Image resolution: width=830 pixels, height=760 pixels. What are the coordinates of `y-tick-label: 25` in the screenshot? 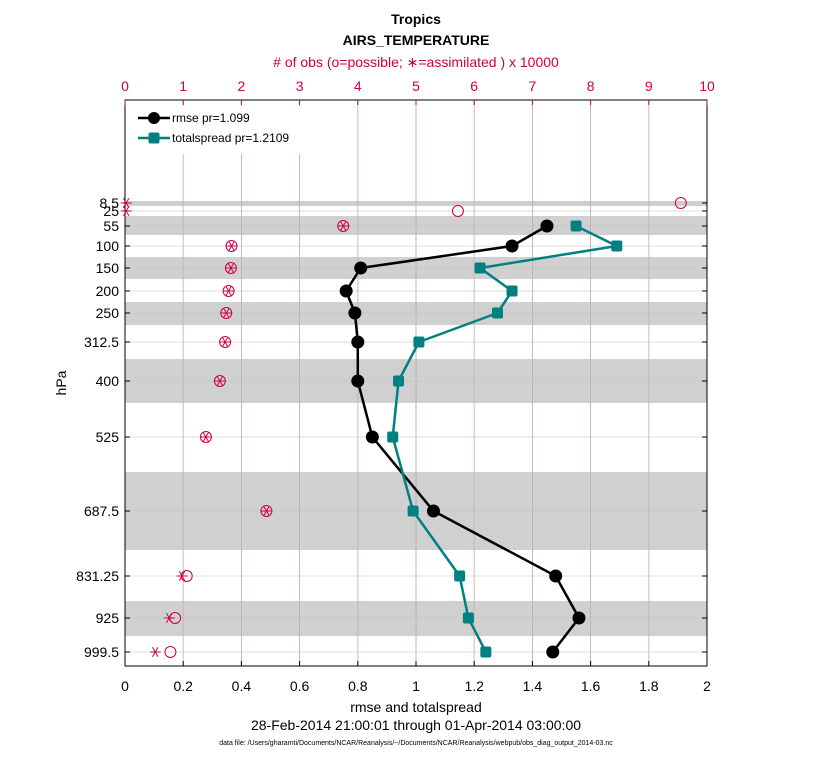 It's located at (111, 211).